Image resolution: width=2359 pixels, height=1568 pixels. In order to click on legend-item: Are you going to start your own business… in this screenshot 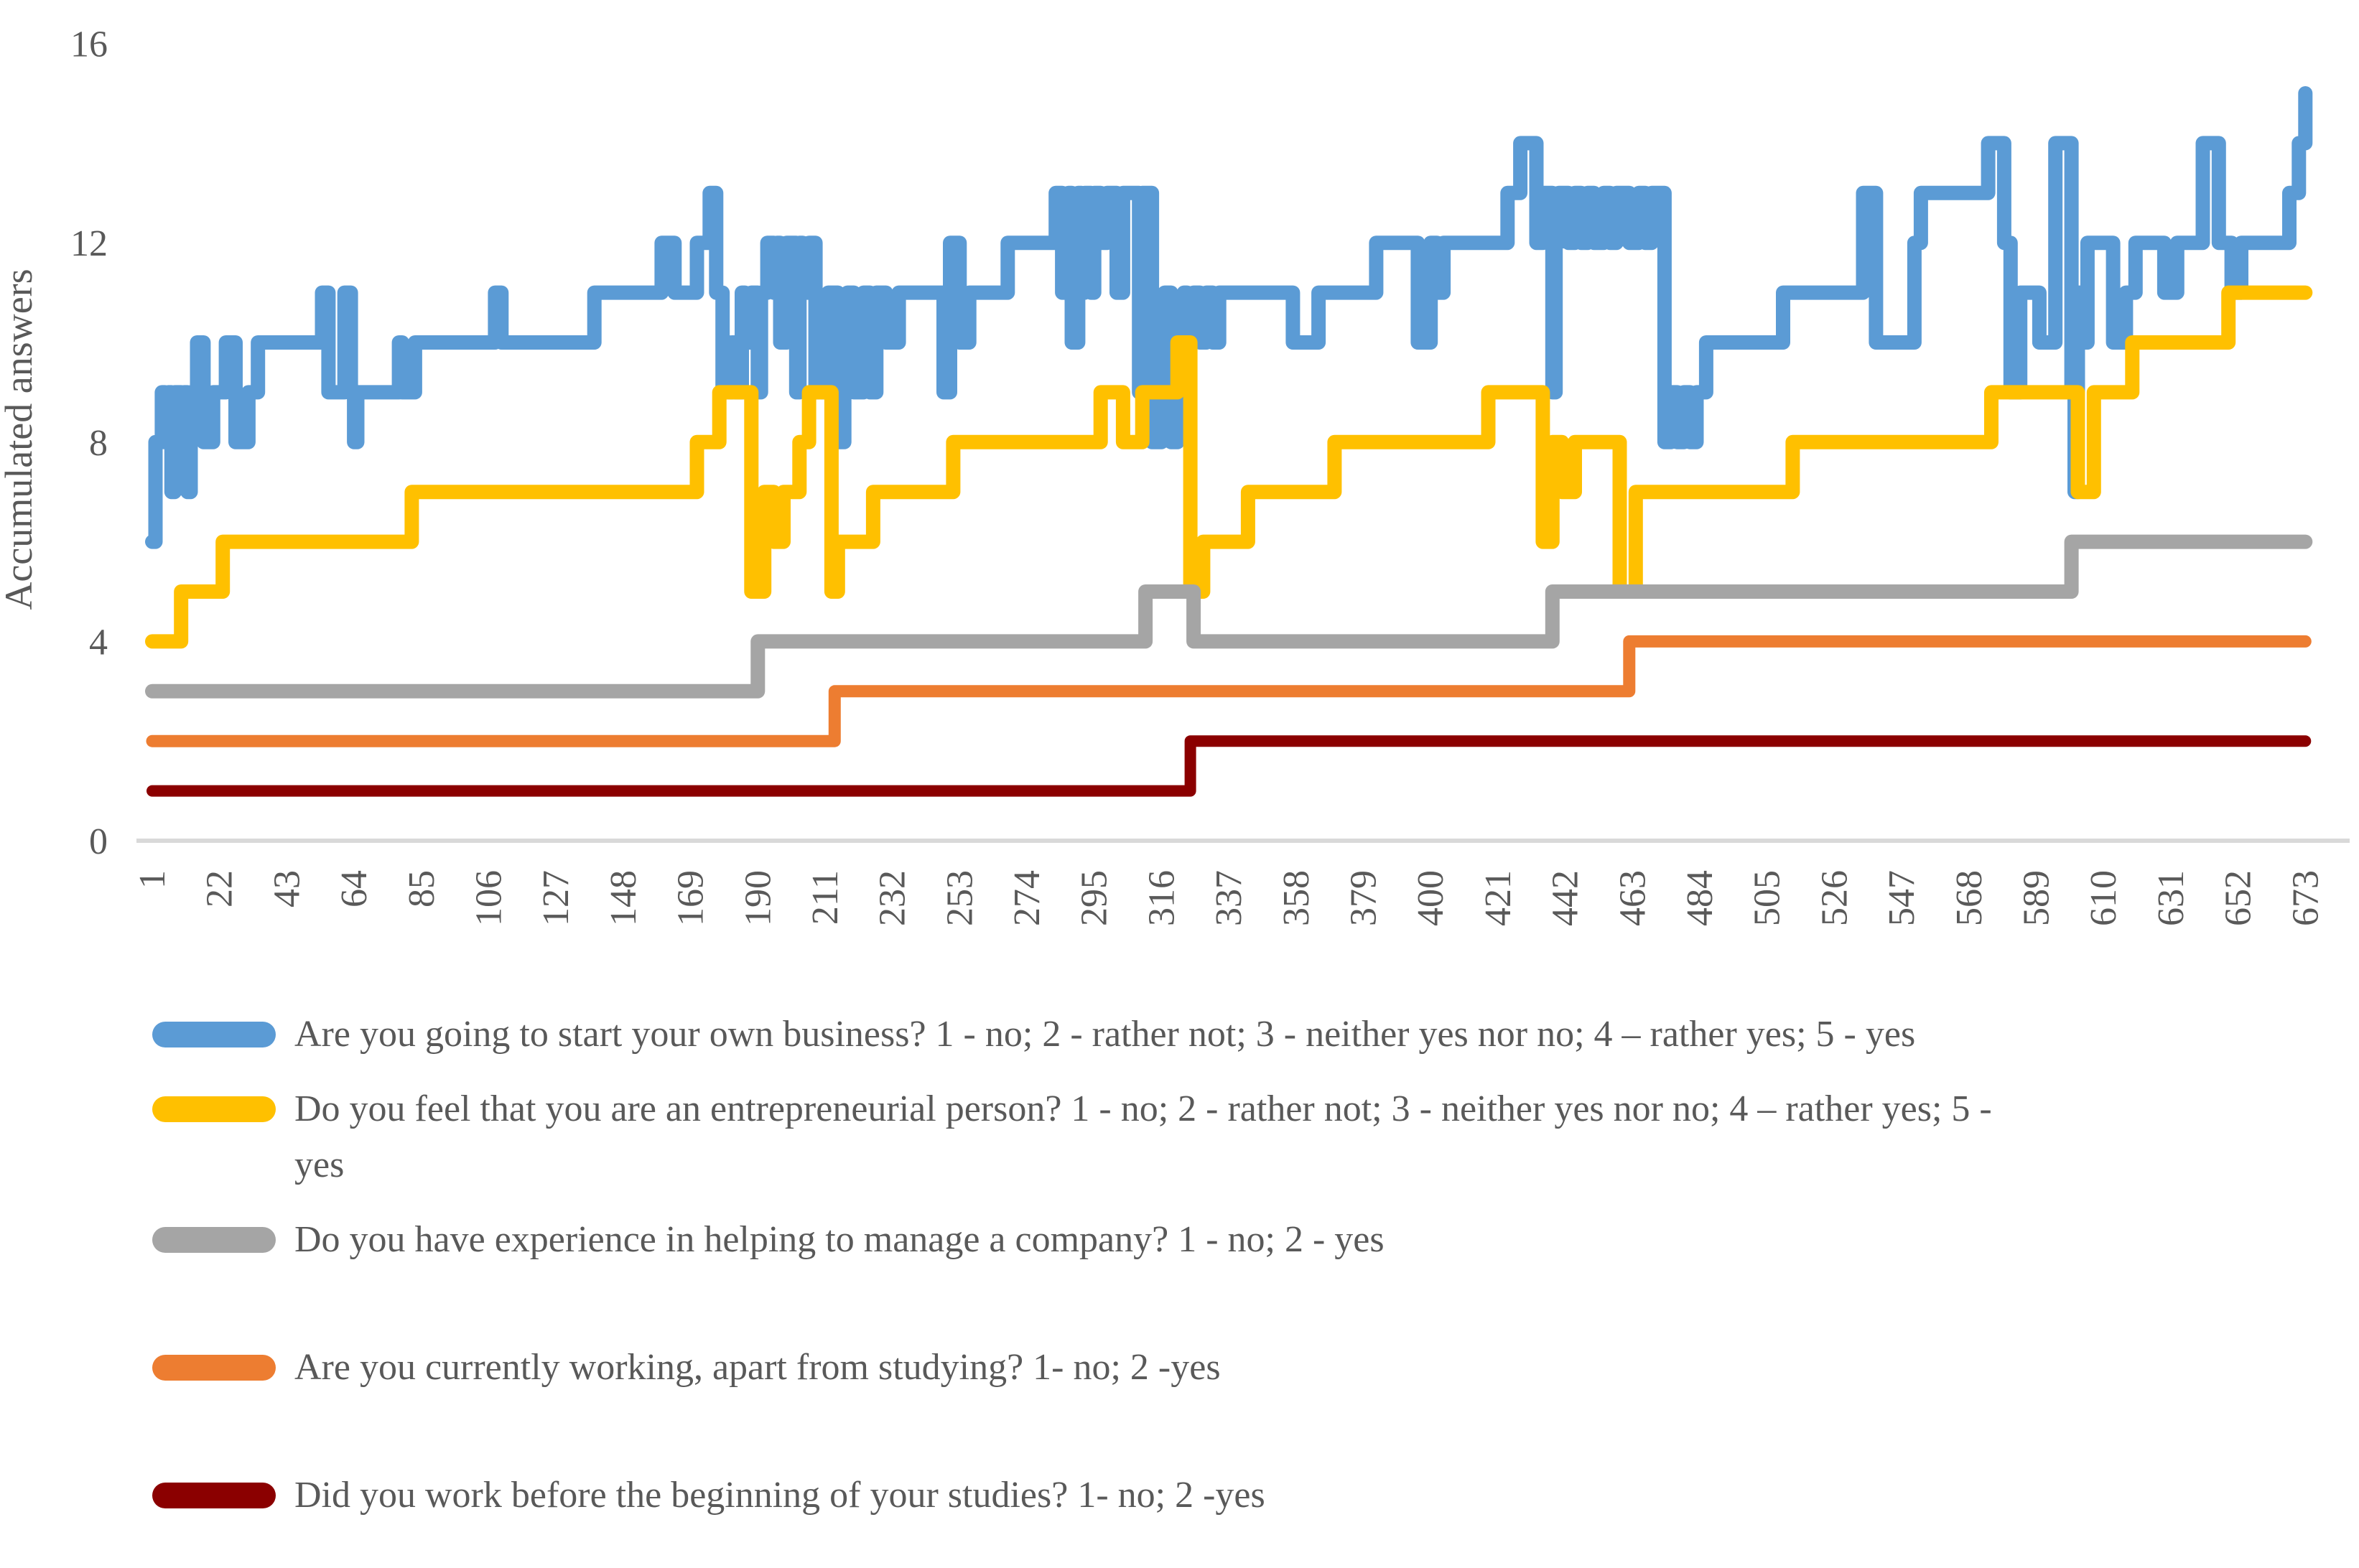, I will do `click(1150, 1035)`.